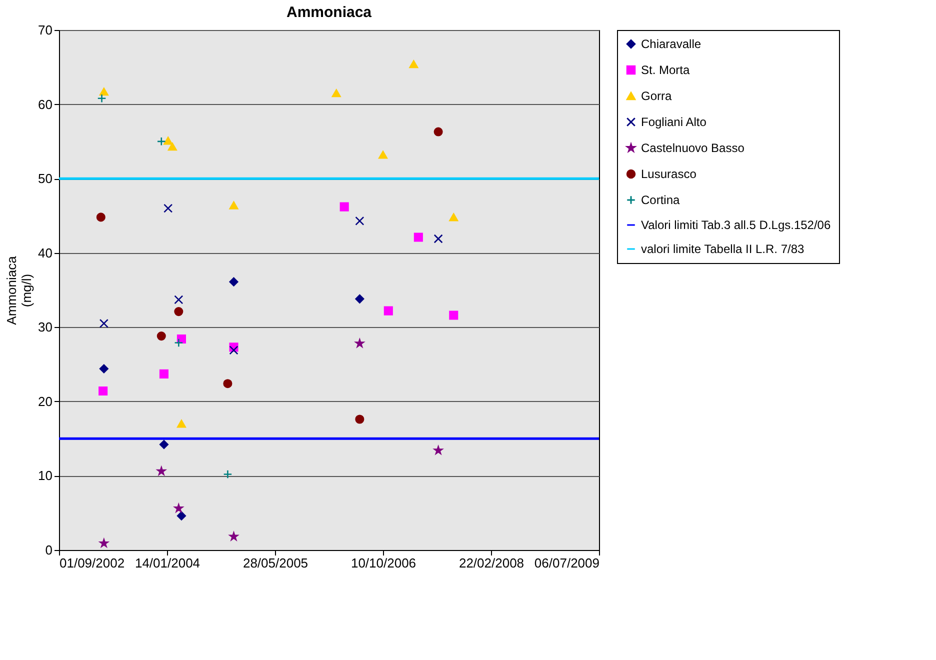 This screenshot has width=936, height=660. What do you see at coordinates (45, 30) in the screenshot?
I see `y-tick-label: 70` at bounding box center [45, 30].